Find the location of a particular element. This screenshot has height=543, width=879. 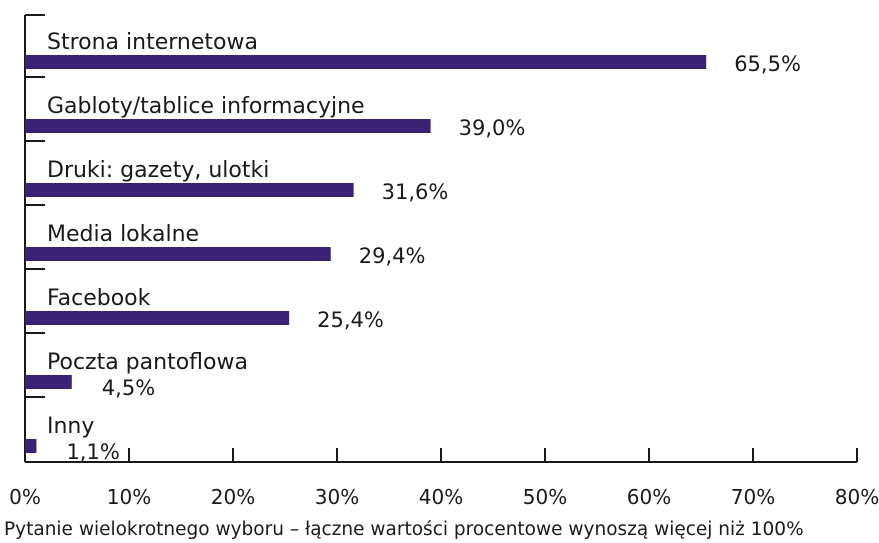

x-tick-label: 30% is located at coordinates (337, 497).